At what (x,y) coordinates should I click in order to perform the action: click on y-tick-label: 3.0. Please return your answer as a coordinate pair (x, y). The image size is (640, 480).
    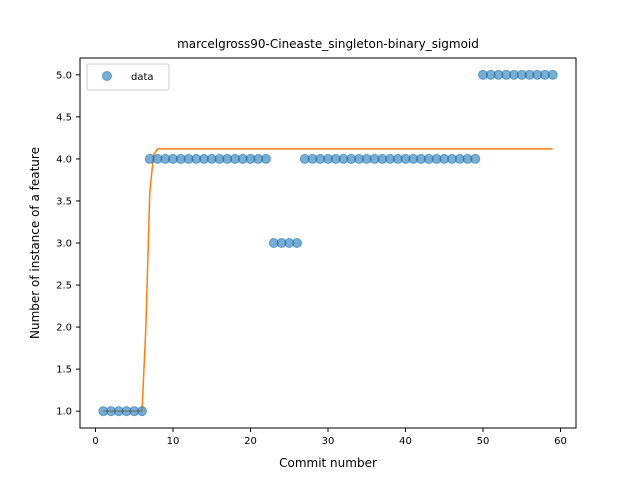
    Looking at the image, I should click on (64, 244).